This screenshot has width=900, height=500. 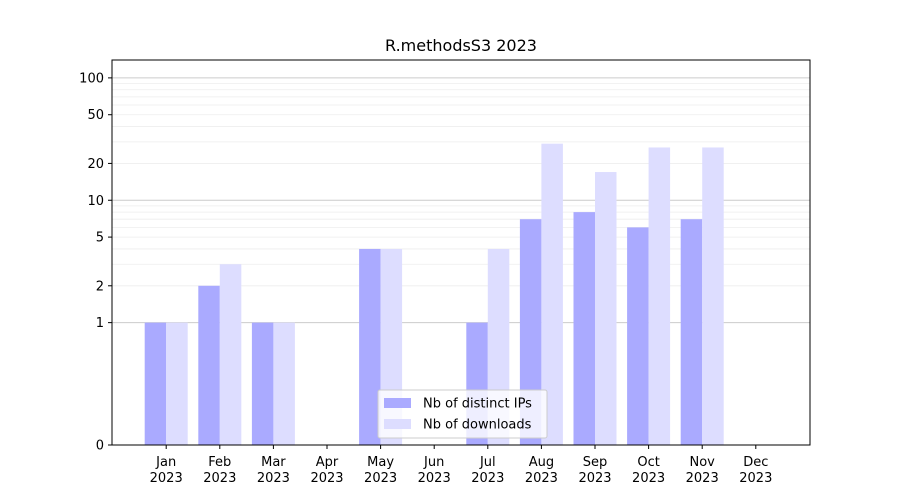 I want to click on x-tick-label-month: Mar, so click(x=273, y=462).